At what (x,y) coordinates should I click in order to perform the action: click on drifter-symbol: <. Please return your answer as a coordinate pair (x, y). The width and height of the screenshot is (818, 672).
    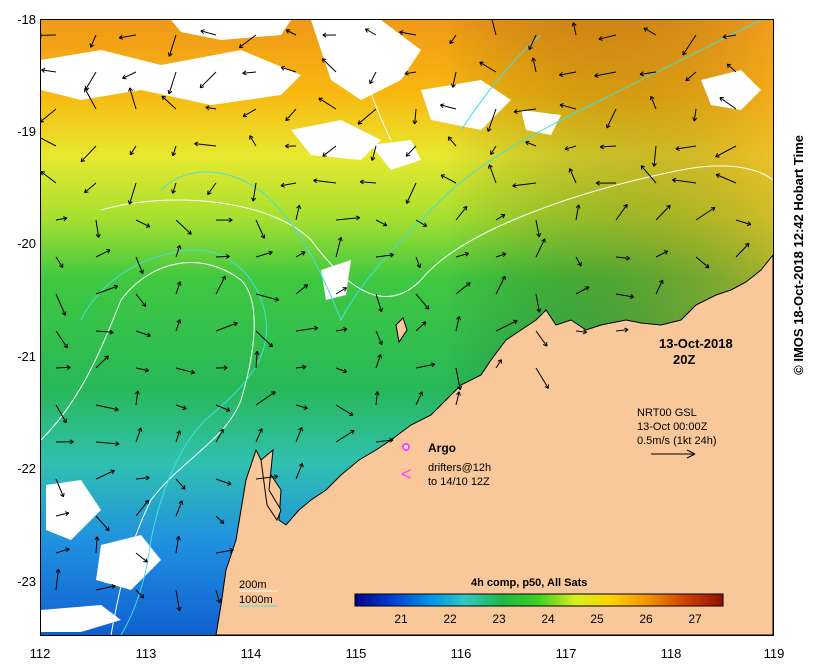
    Looking at the image, I should click on (406, 474).